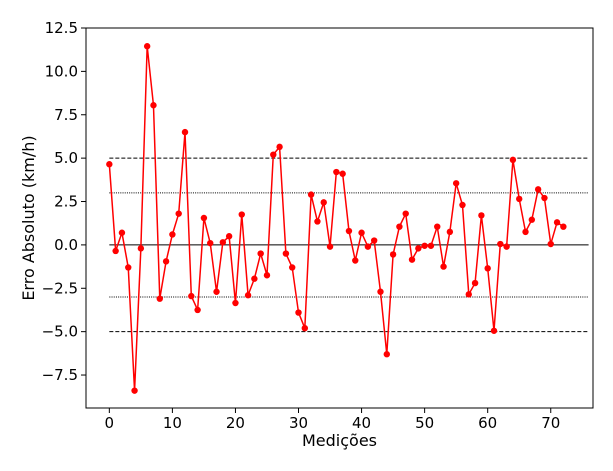 The height and width of the screenshot is (471, 613). What do you see at coordinates (487, 423) in the screenshot?
I see `x-tick-label: 60` at bounding box center [487, 423].